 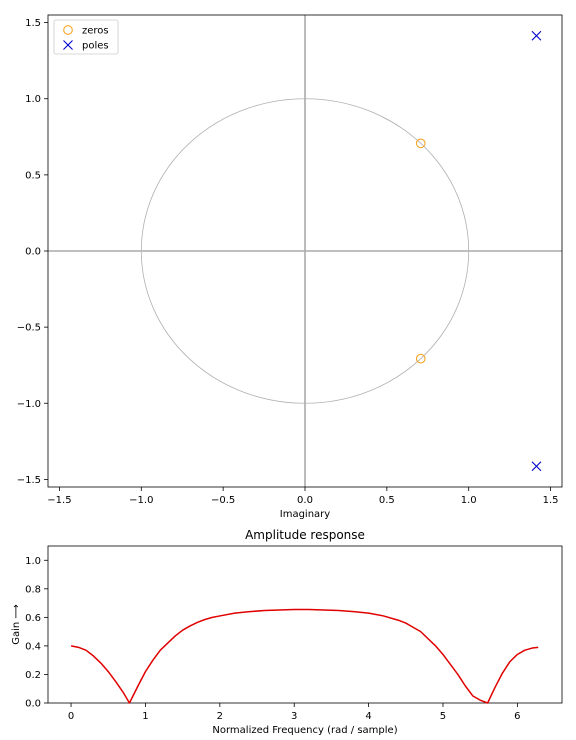 What do you see at coordinates (220, 716) in the screenshot?
I see `x-tick-label: 2` at bounding box center [220, 716].